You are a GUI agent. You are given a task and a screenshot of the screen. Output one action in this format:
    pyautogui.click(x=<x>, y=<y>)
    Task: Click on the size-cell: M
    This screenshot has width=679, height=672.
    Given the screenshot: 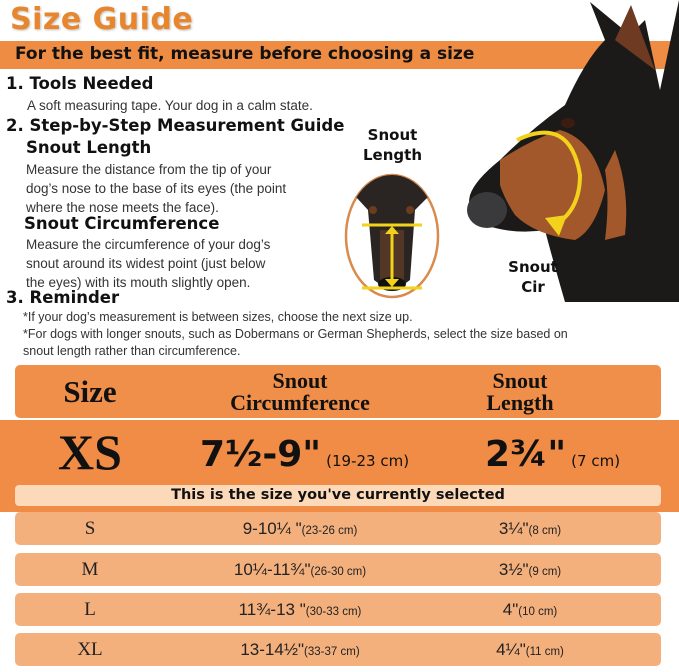 What is the action you would take?
    pyautogui.click(x=90, y=569)
    